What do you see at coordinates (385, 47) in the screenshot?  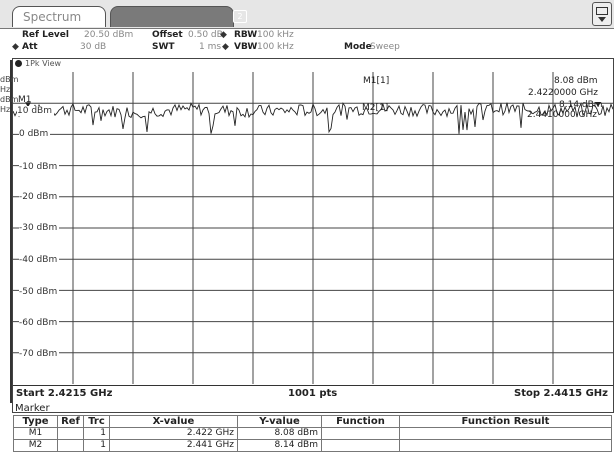 I see `mode-value: Sweep` at bounding box center [385, 47].